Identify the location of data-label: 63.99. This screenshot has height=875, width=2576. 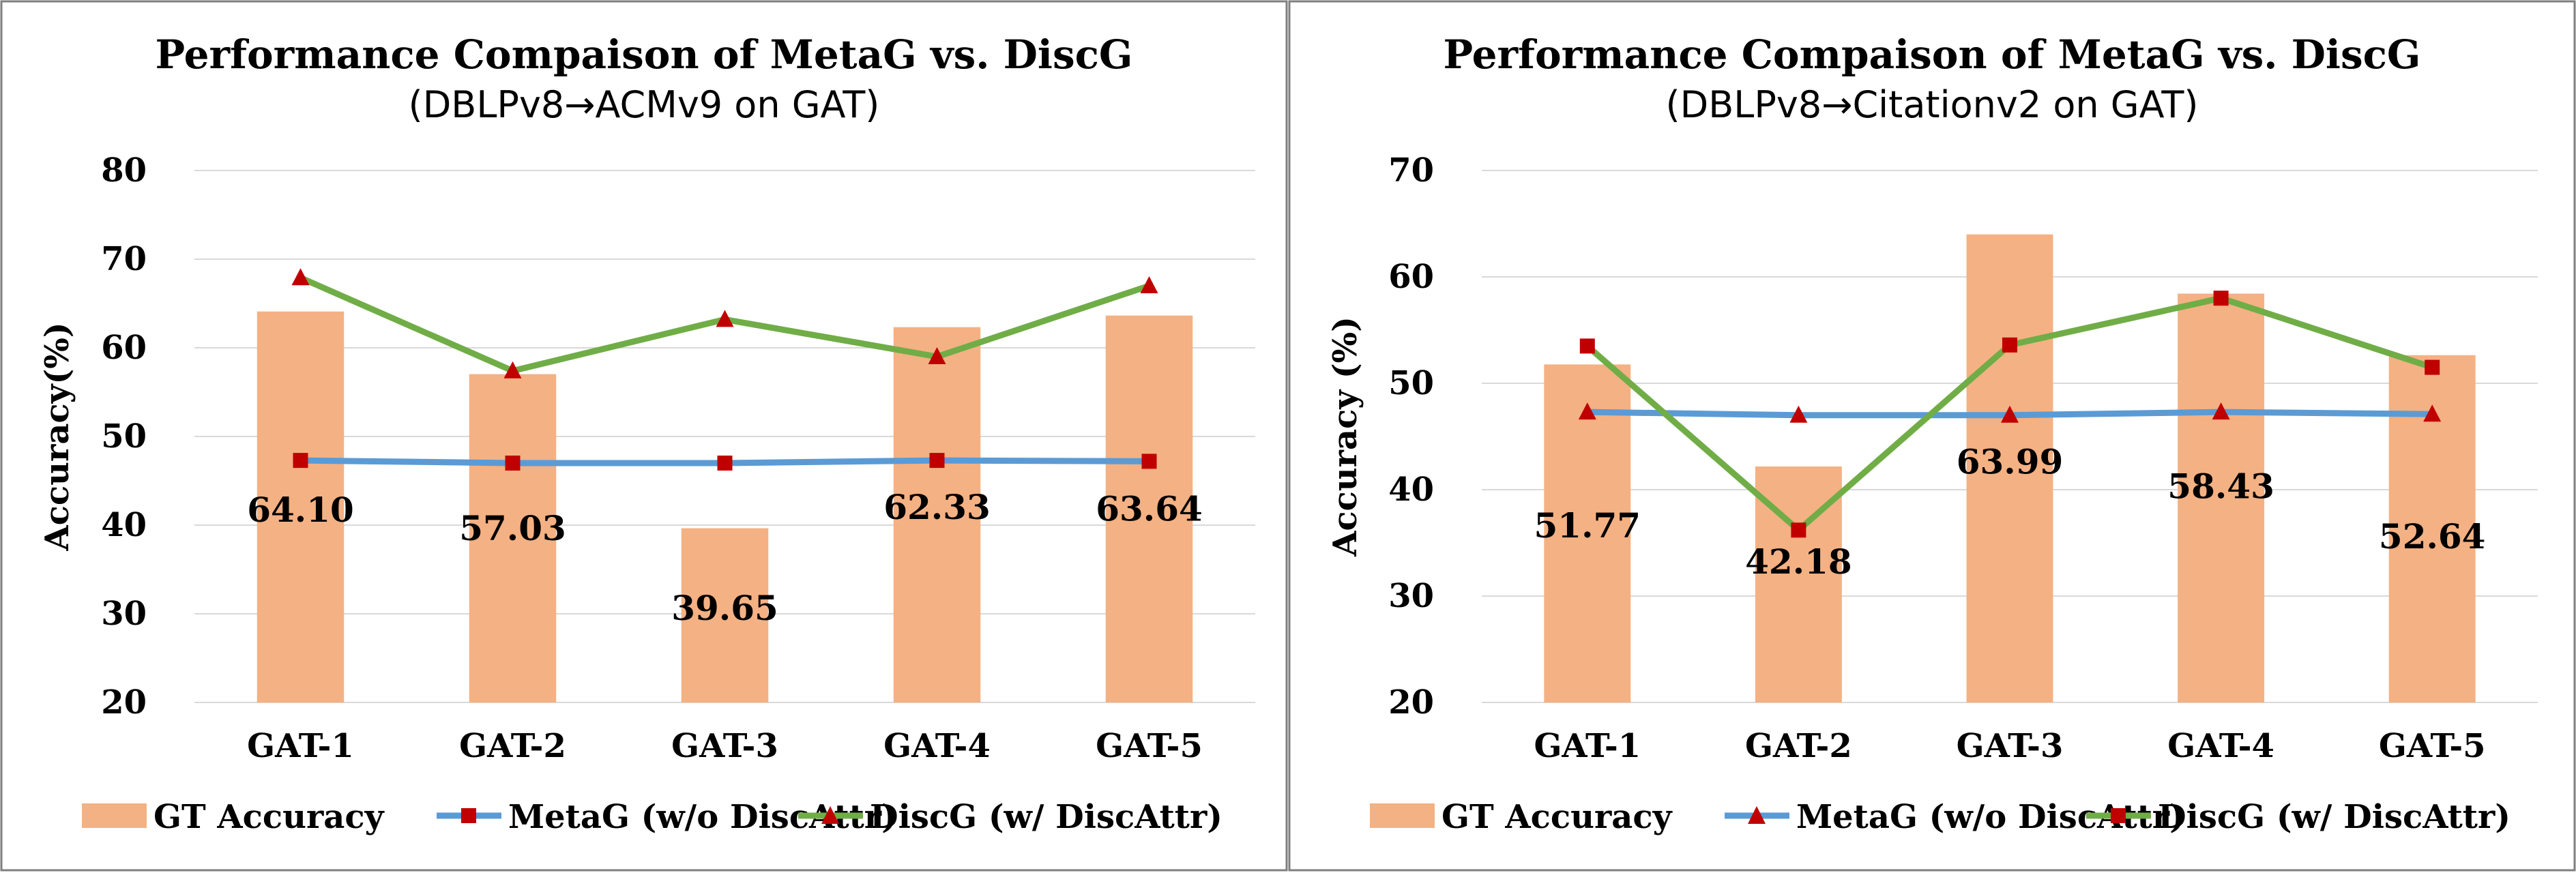
(2010, 462).